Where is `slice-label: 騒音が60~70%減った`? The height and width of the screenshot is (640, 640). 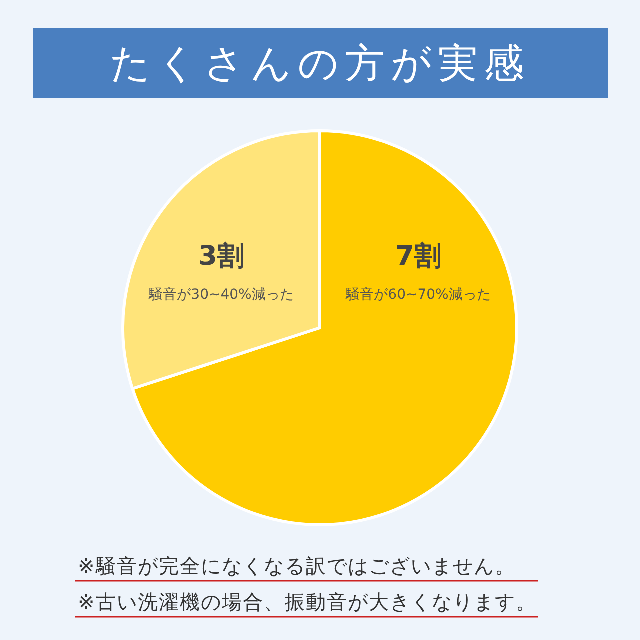 slice-label: 騒音が60~70%減った is located at coordinates (418, 294).